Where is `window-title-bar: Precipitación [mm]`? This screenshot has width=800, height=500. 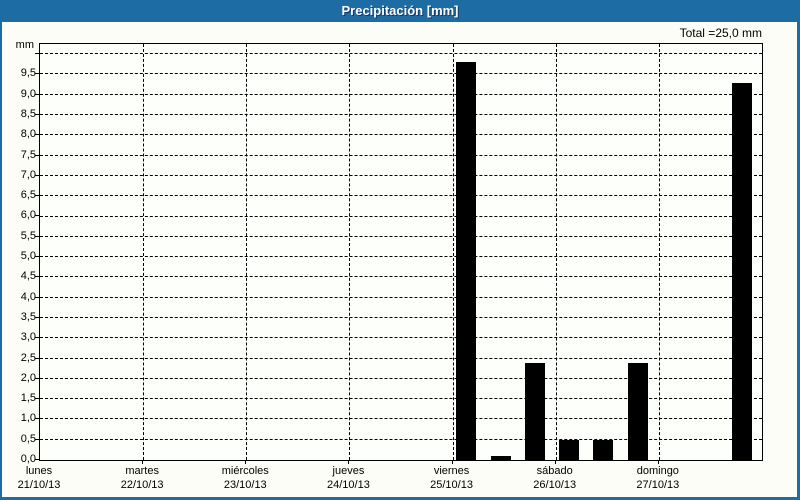
window-title-bar: Precipitación [mm] is located at coordinates (400, 11).